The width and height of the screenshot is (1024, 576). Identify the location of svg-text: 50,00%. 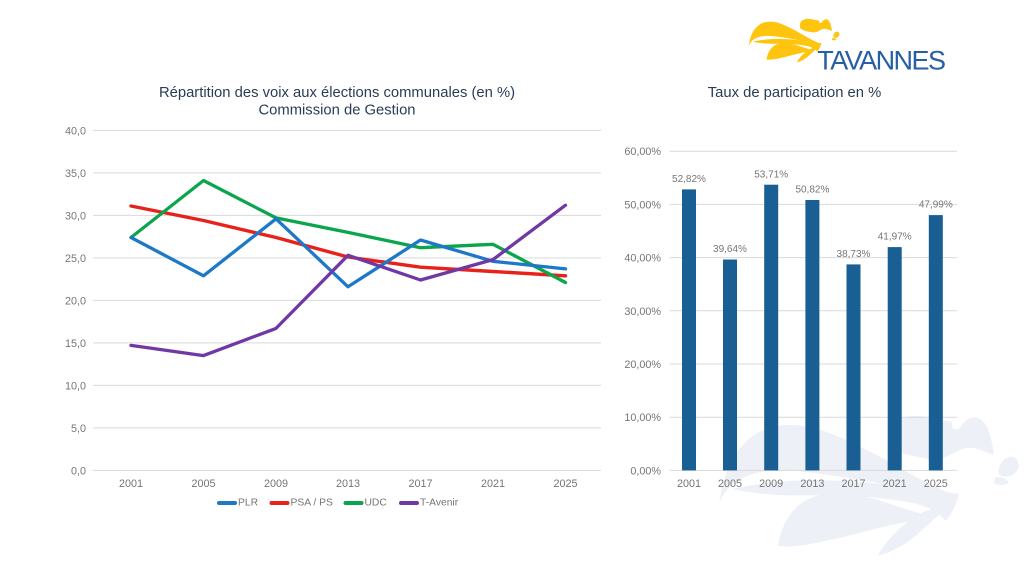
(642, 205).